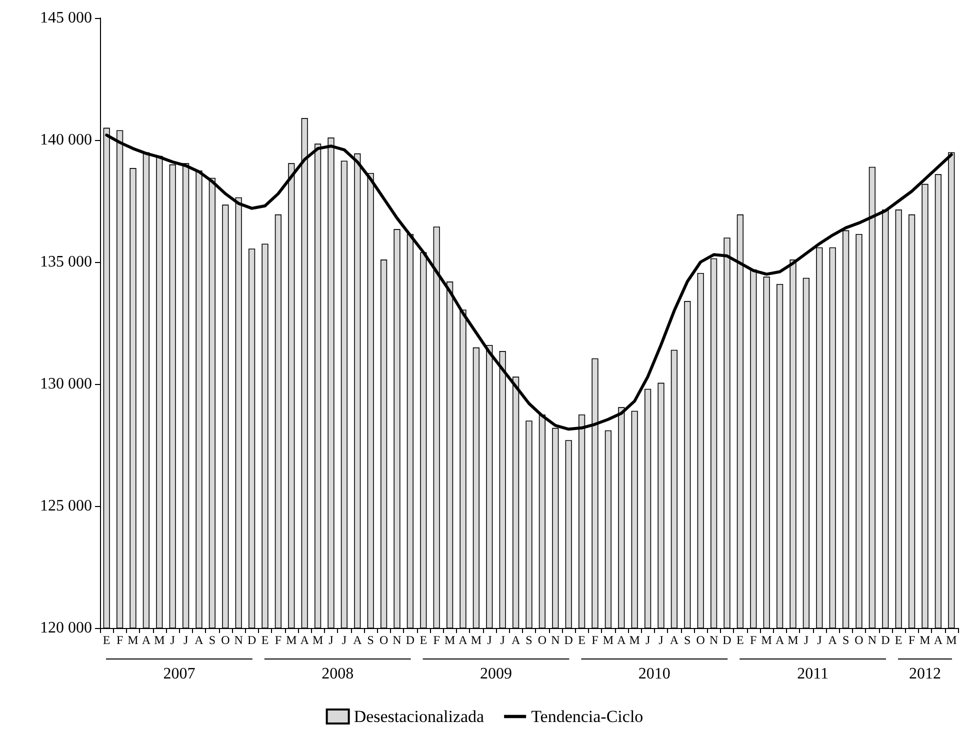 The height and width of the screenshot is (744, 969). What do you see at coordinates (338, 674) in the screenshot?
I see `text: 2008` at bounding box center [338, 674].